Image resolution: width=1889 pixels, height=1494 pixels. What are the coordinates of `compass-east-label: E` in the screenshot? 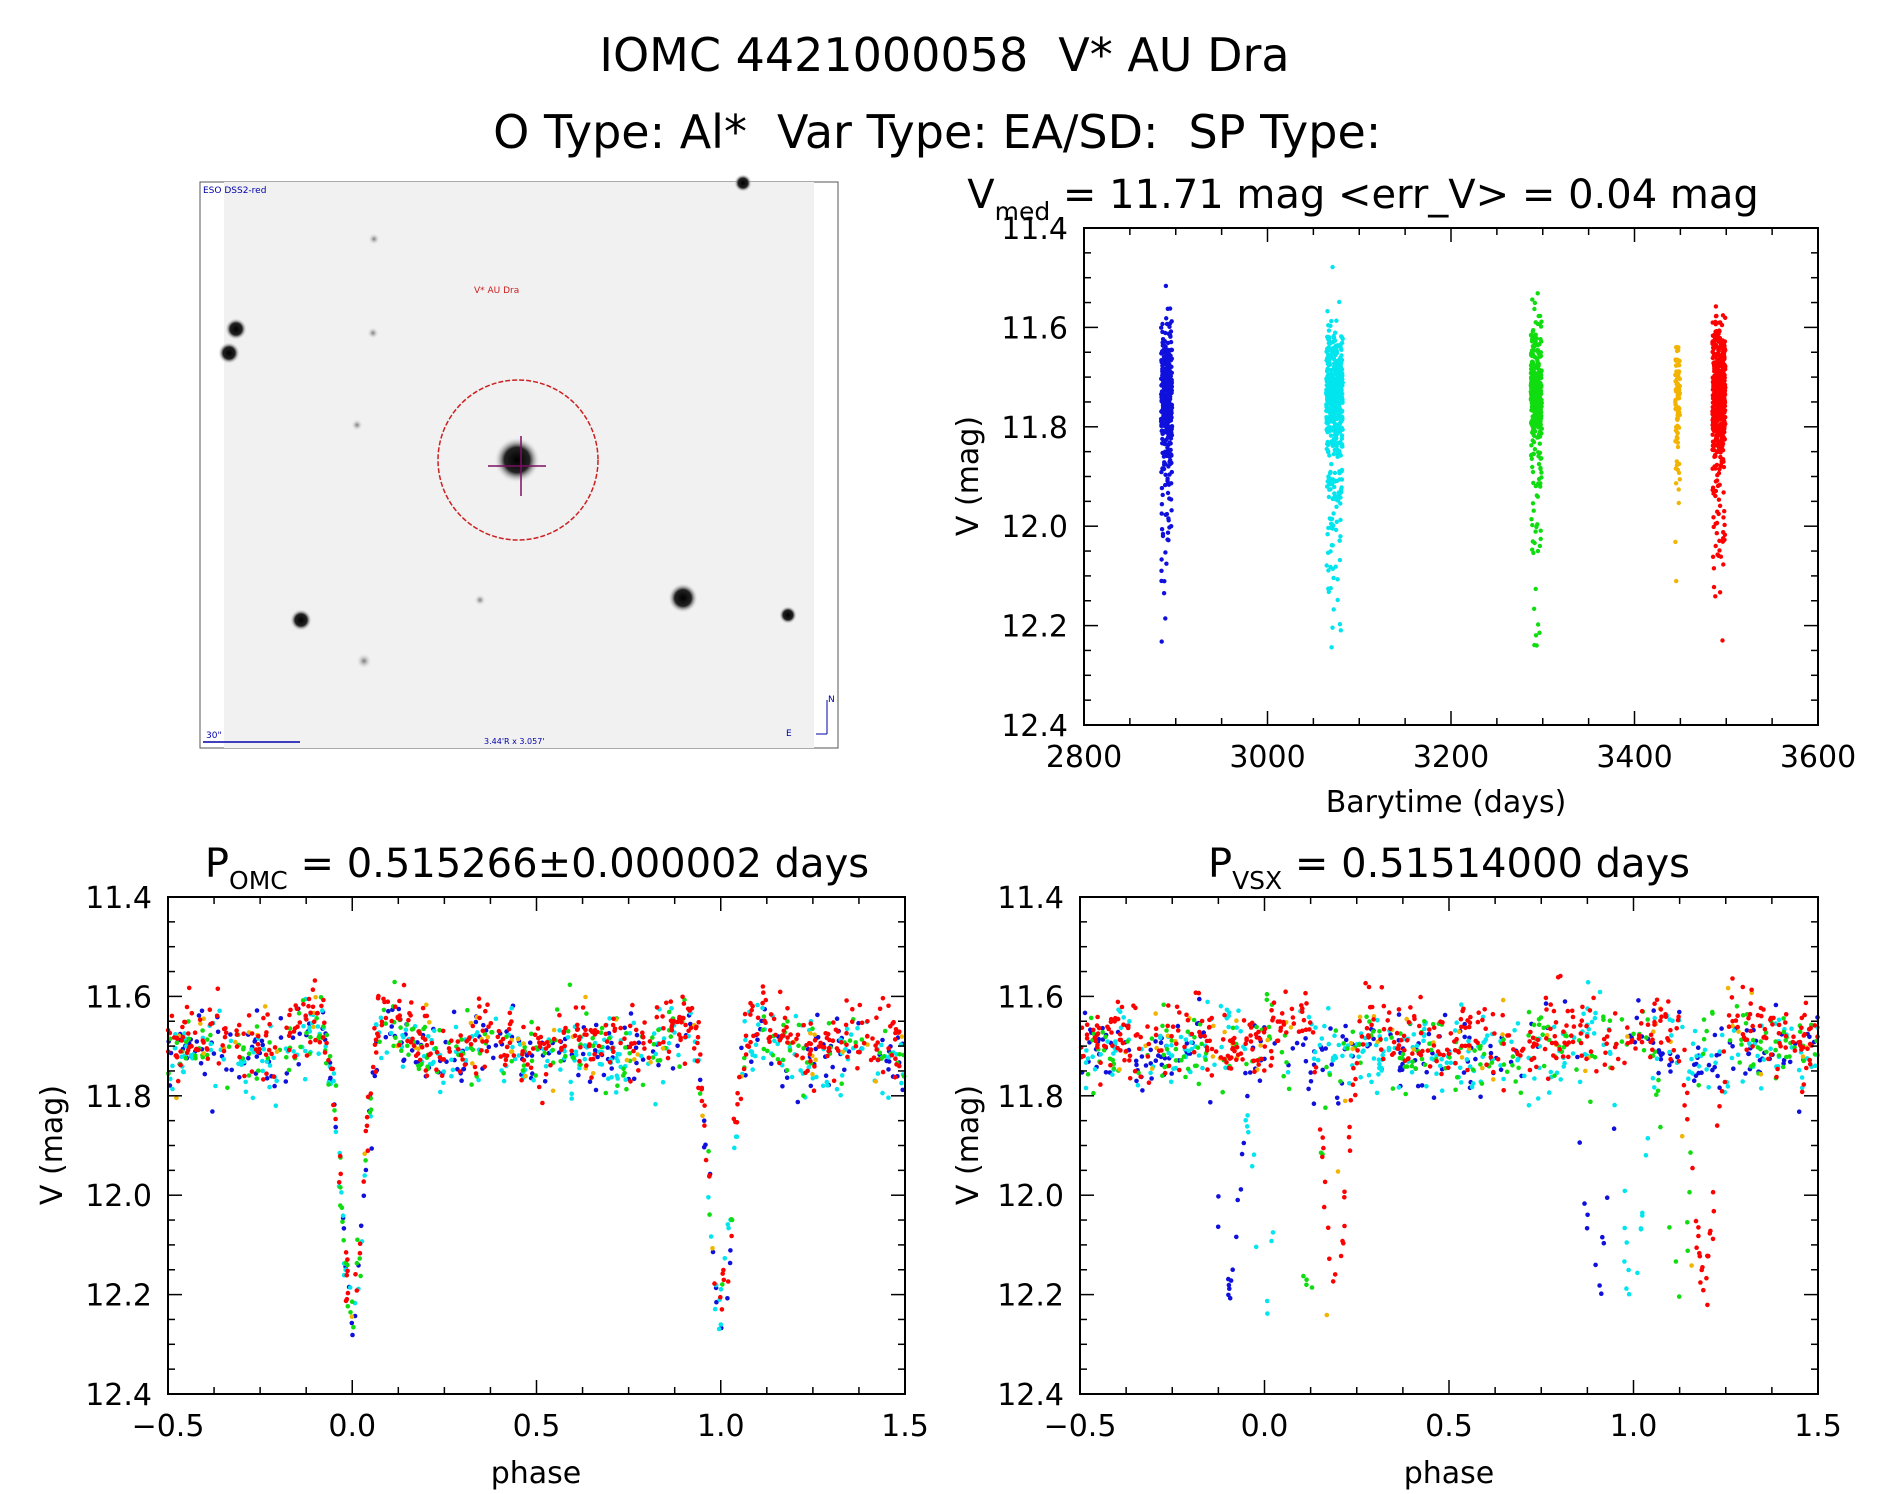 It's located at (789, 734).